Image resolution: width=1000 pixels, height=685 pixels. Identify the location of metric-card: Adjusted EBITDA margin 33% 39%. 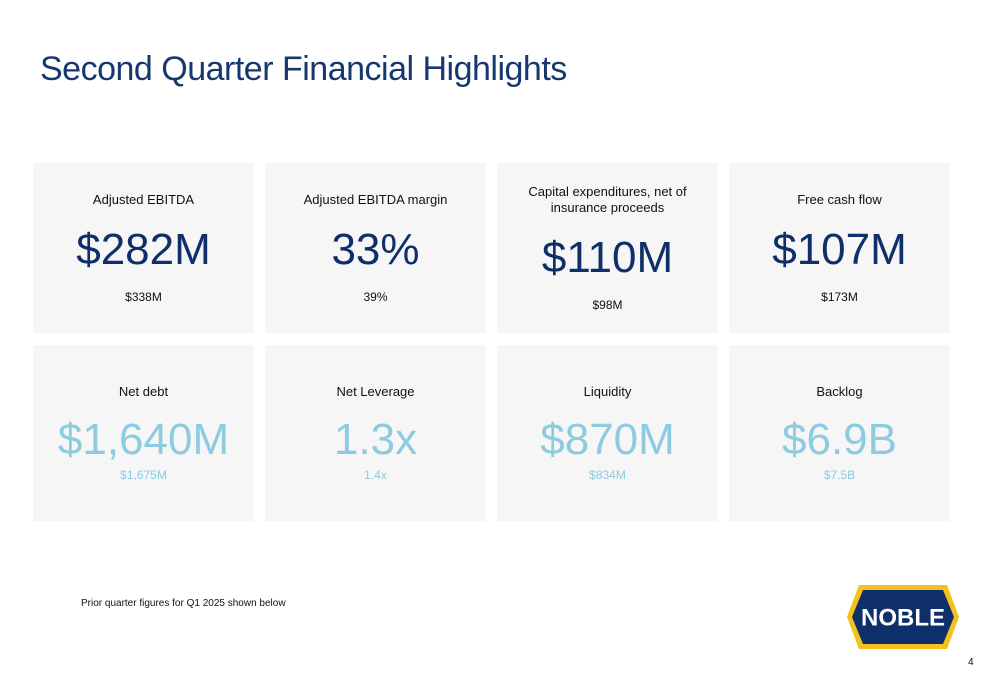
(375, 248).